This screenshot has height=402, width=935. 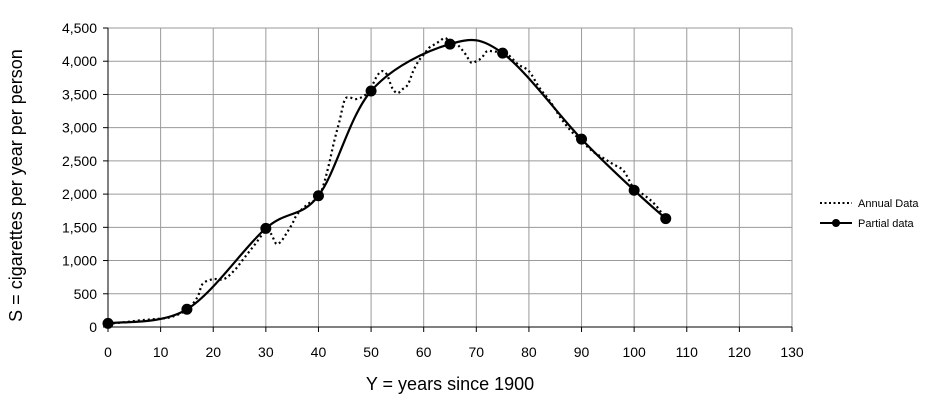 What do you see at coordinates (79, 194) in the screenshot?
I see `y-tick-label: 2,000` at bounding box center [79, 194].